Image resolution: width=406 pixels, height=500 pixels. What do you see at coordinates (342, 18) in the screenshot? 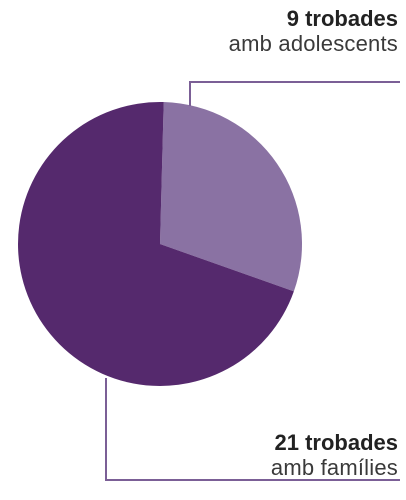
I see `label-adolescents-count: 9 trobades` at bounding box center [342, 18].